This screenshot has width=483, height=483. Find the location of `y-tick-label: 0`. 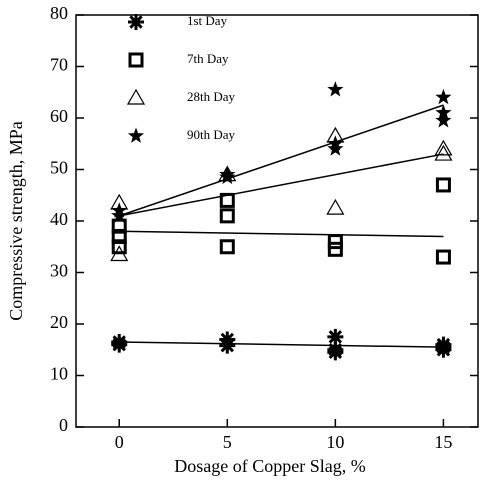

y-tick-label: 0 is located at coordinates (63, 425).